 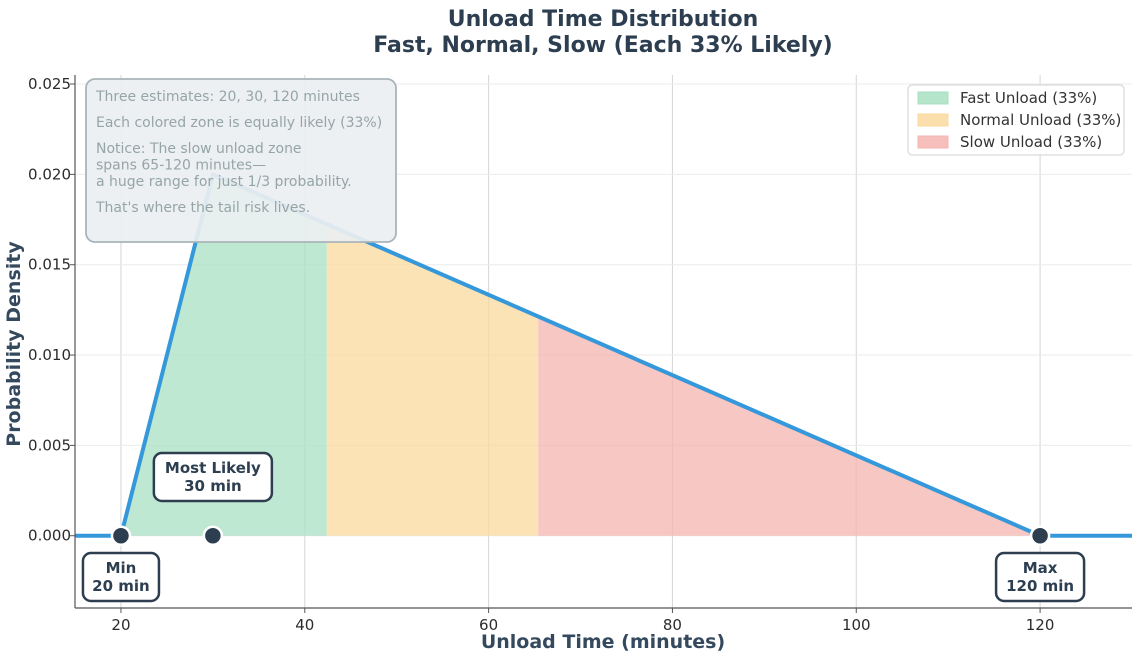 What do you see at coordinates (602, 45) in the screenshot?
I see `chart-subtitle: Fast, Normal, Slow (Each 33% Likely)` at bounding box center [602, 45].